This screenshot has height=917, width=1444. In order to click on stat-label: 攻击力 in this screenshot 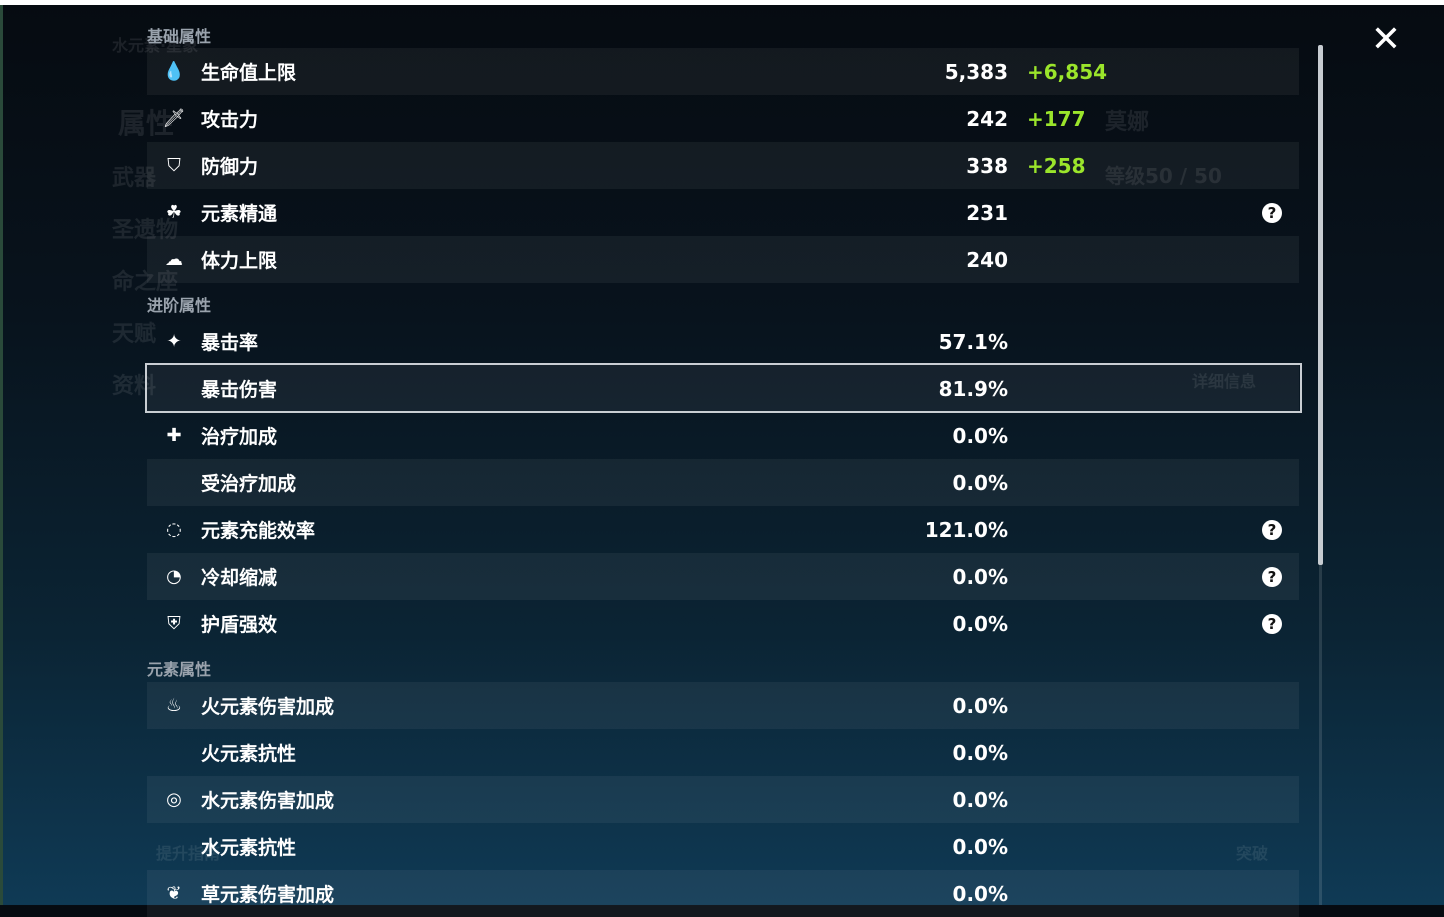, I will do `click(230, 120)`.